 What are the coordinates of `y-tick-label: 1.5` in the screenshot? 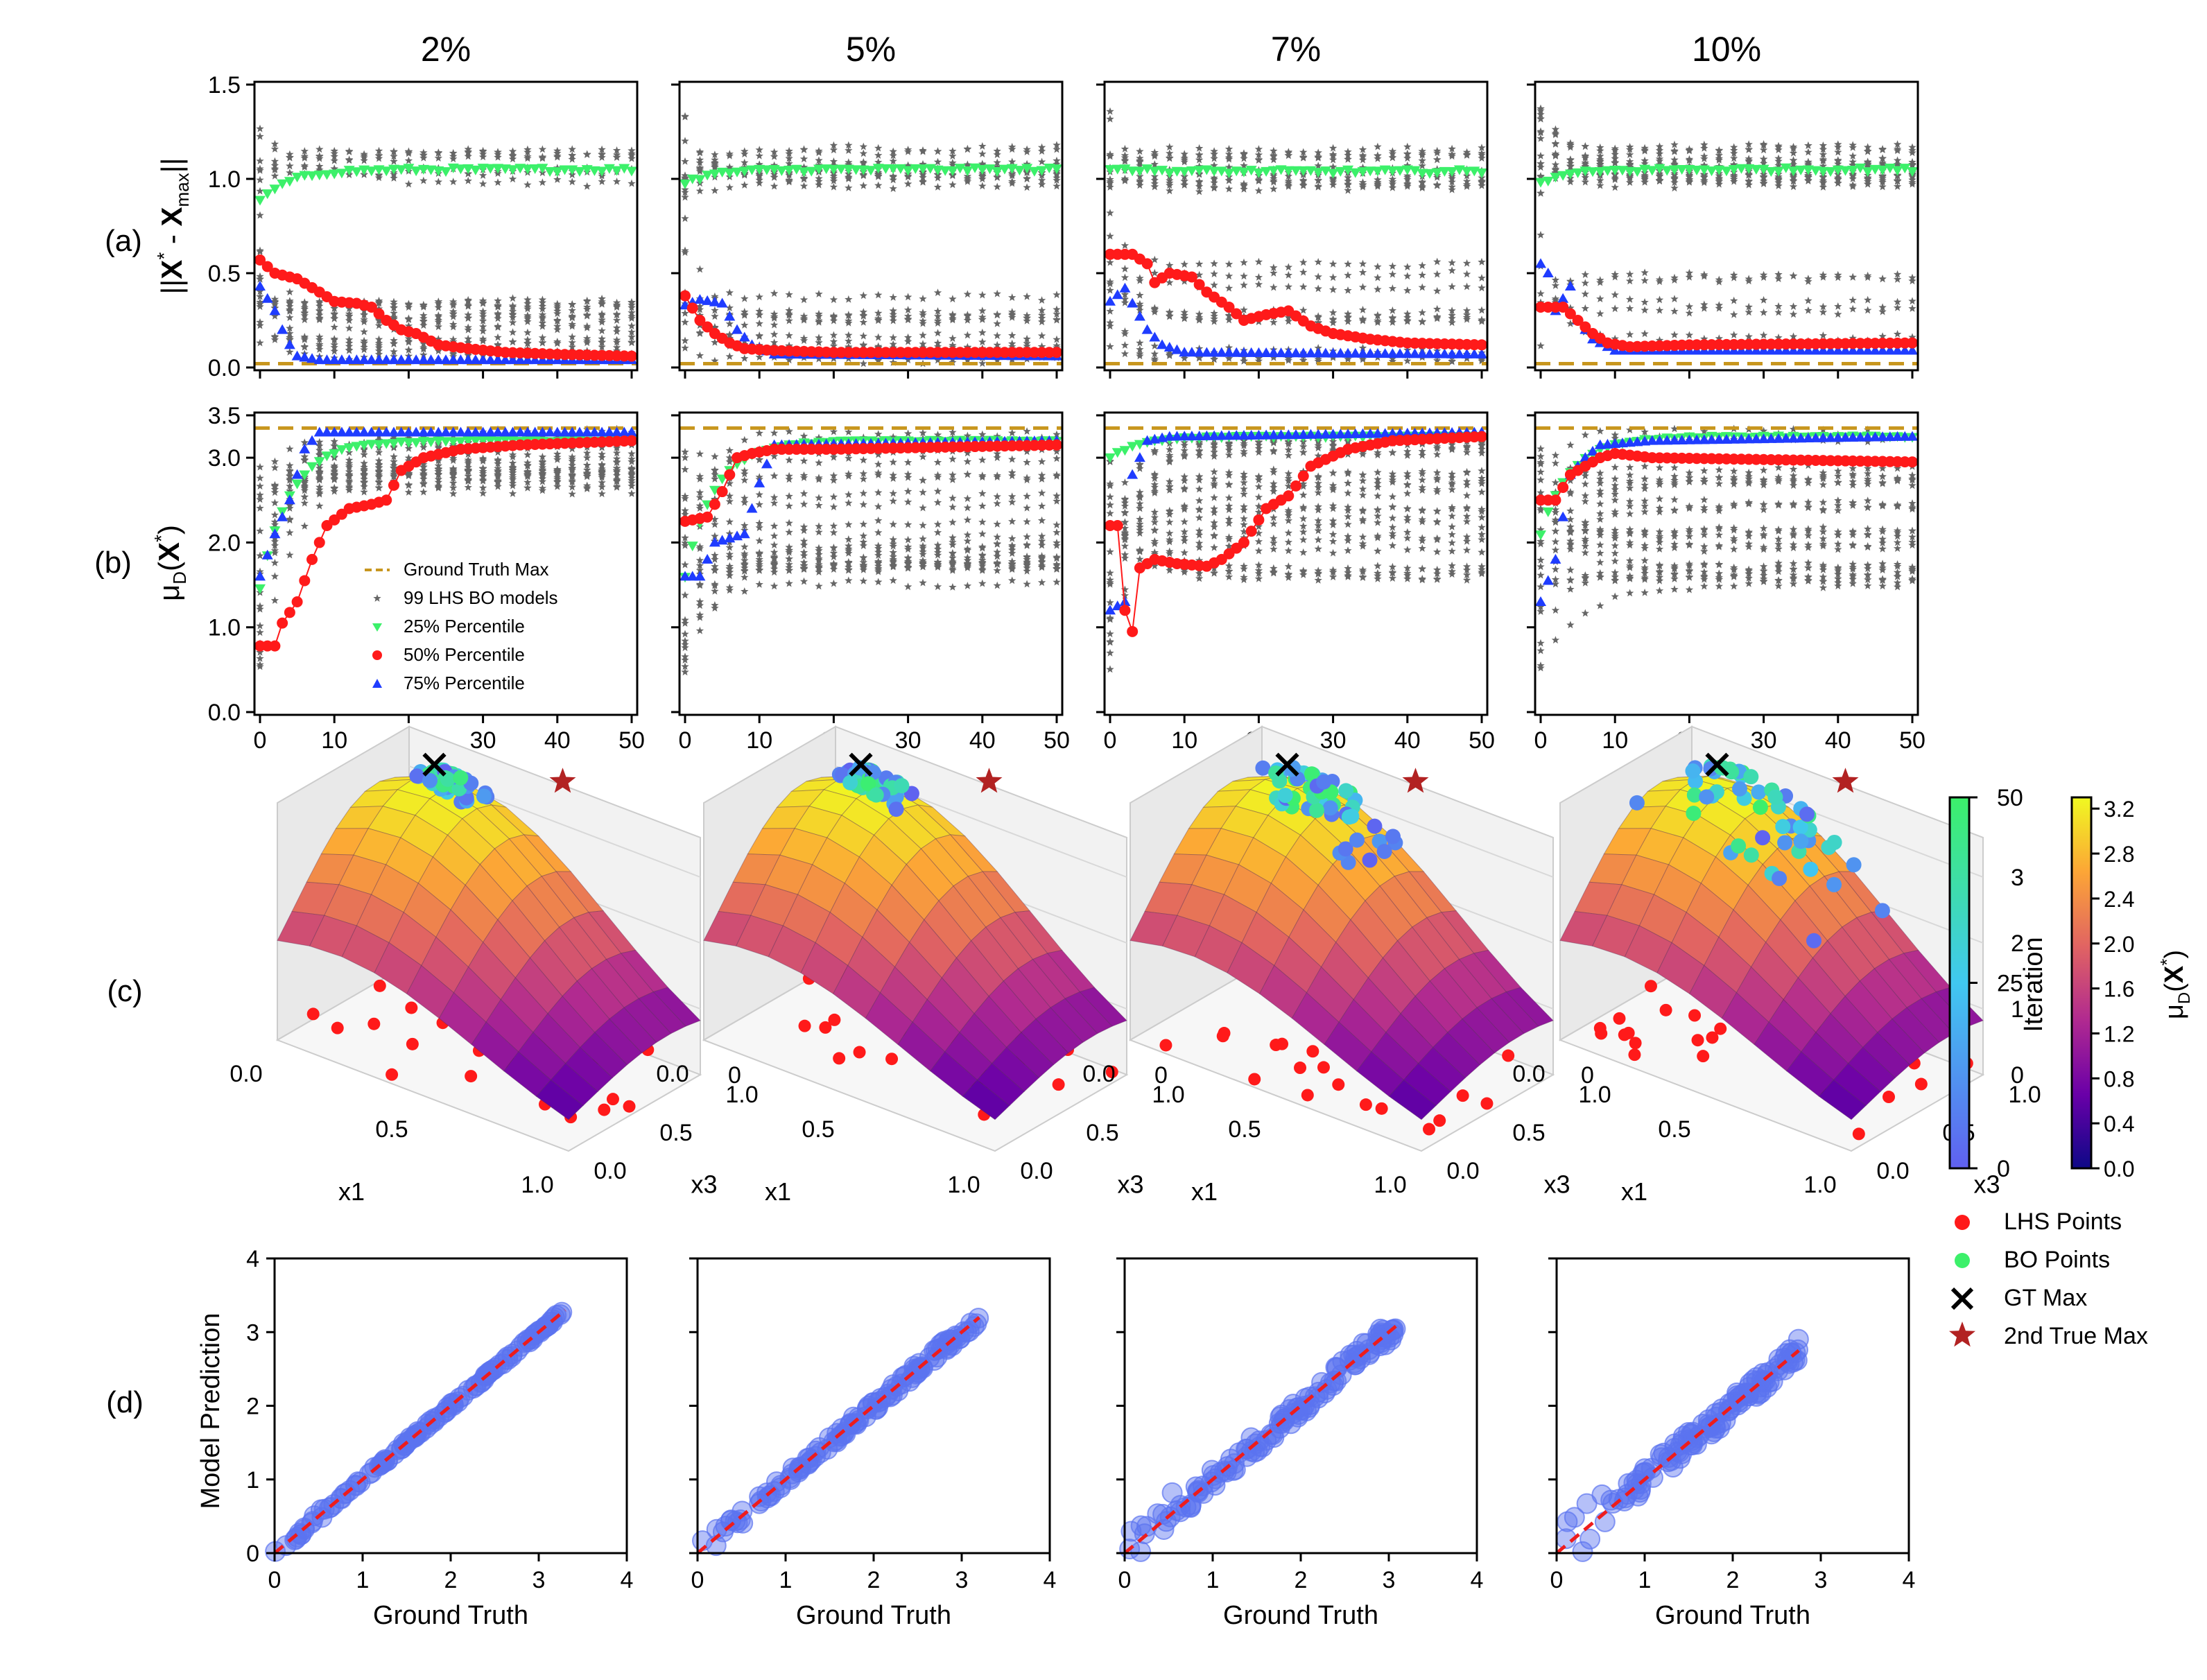 It's located at (224, 85).